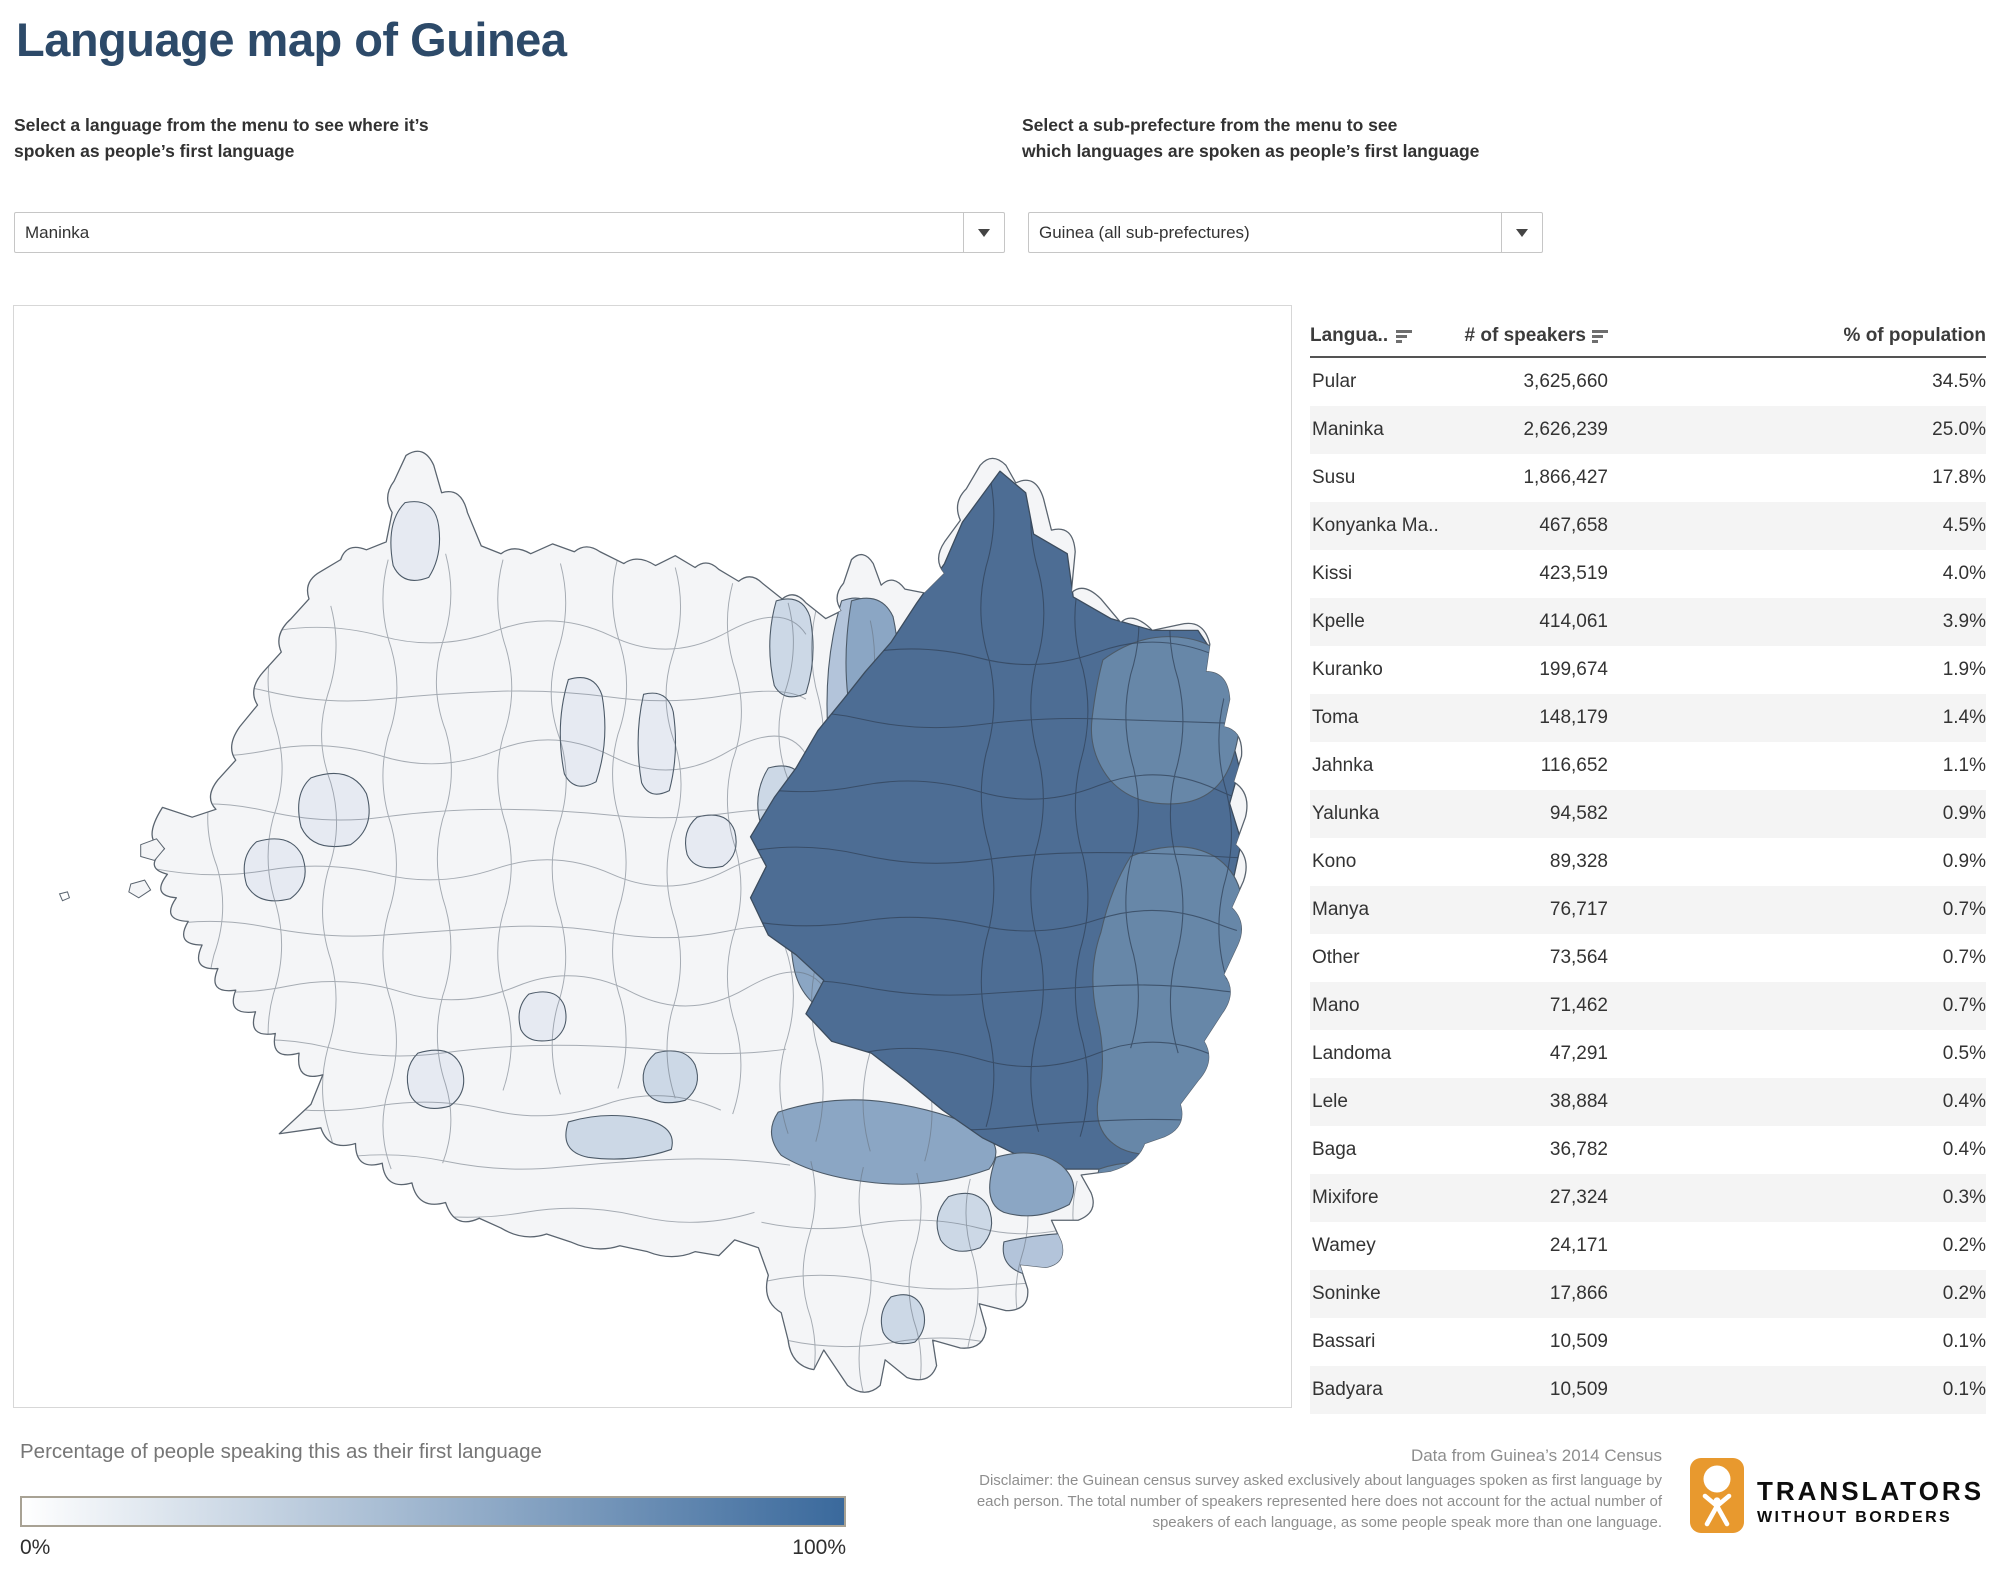 Image resolution: width=1990 pixels, height=1578 pixels. Describe the element at coordinates (1648, 910) in the screenshot. I see `table-row: Manya 76,717 0.7%` at that location.